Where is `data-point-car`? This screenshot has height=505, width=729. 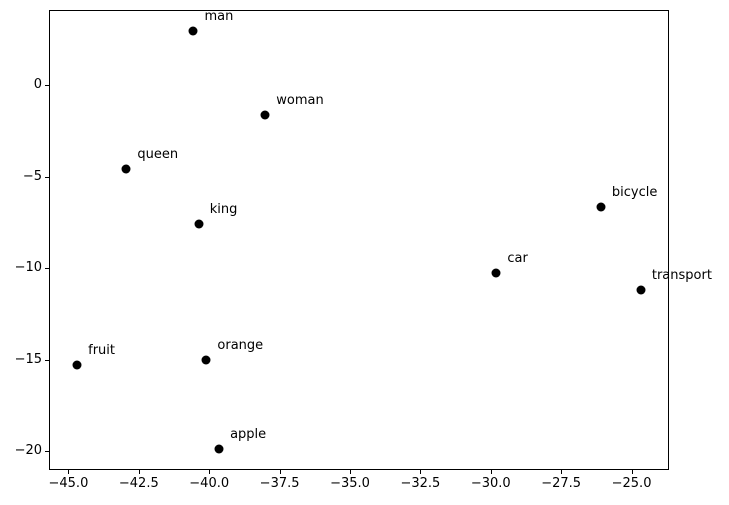
data-point-car is located at coordinates (496, 273).